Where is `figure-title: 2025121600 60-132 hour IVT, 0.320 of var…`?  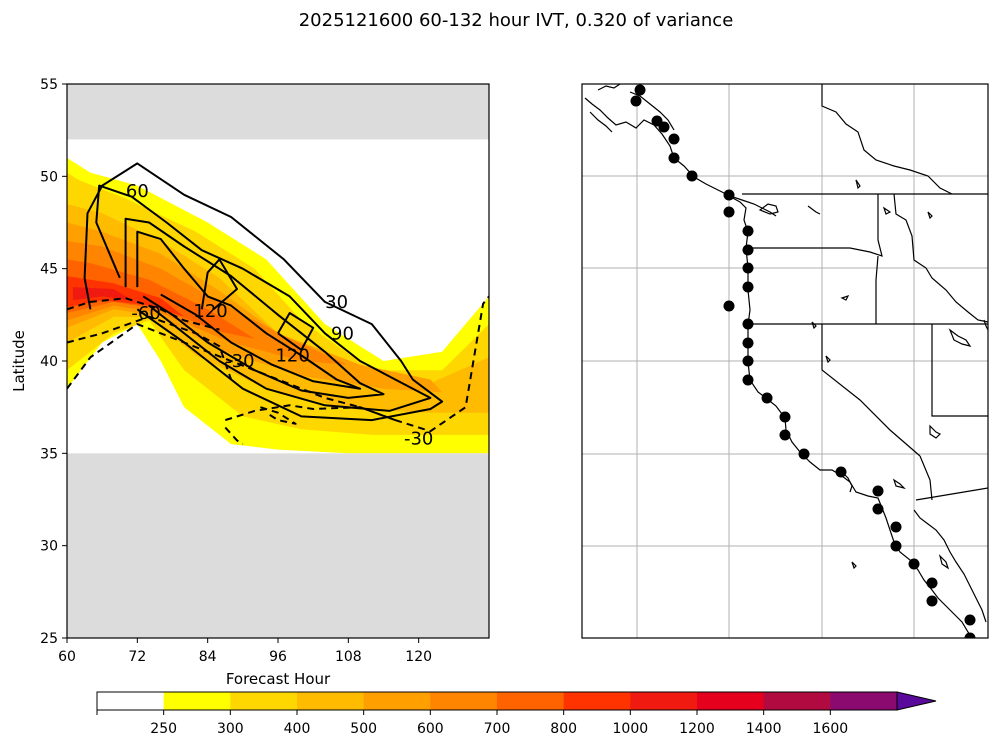 figure-title: 2025121600 60-132 hour IVT, 0.320 of var… is located at coordinates (516, 20).